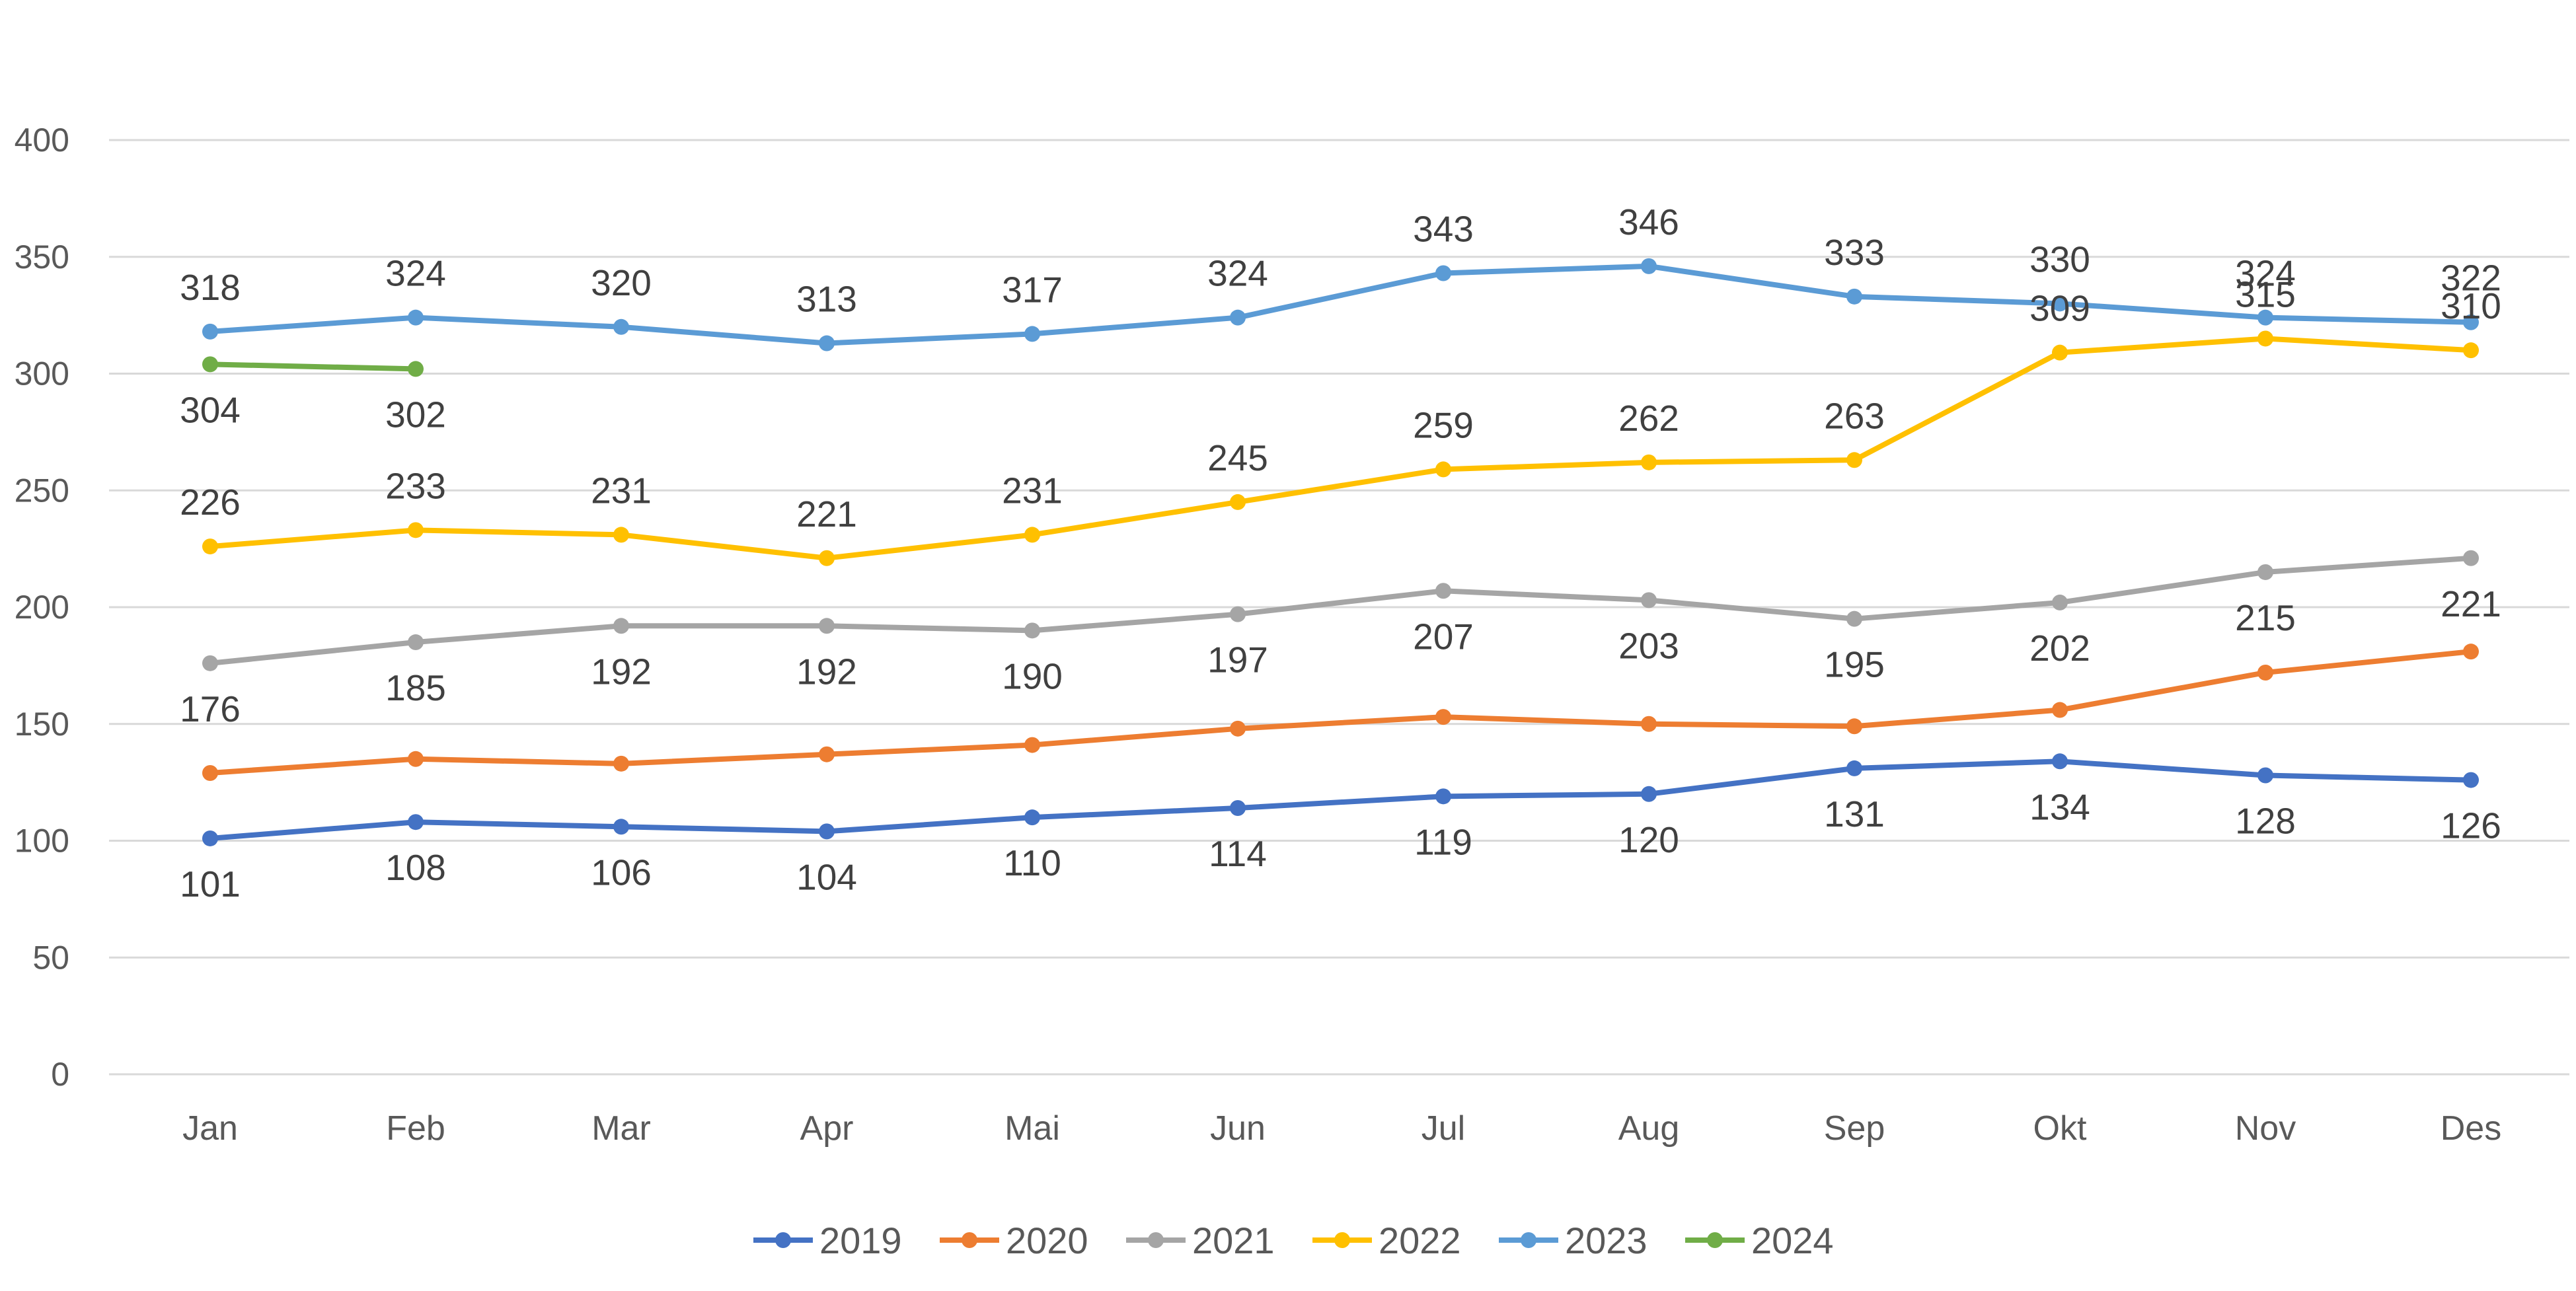 The width and height of the screenshot is (2576, 1291). Describe the element at coordinates (1032, 1128) in the screenshot. I see `x-tick-label: Mai` at that location.